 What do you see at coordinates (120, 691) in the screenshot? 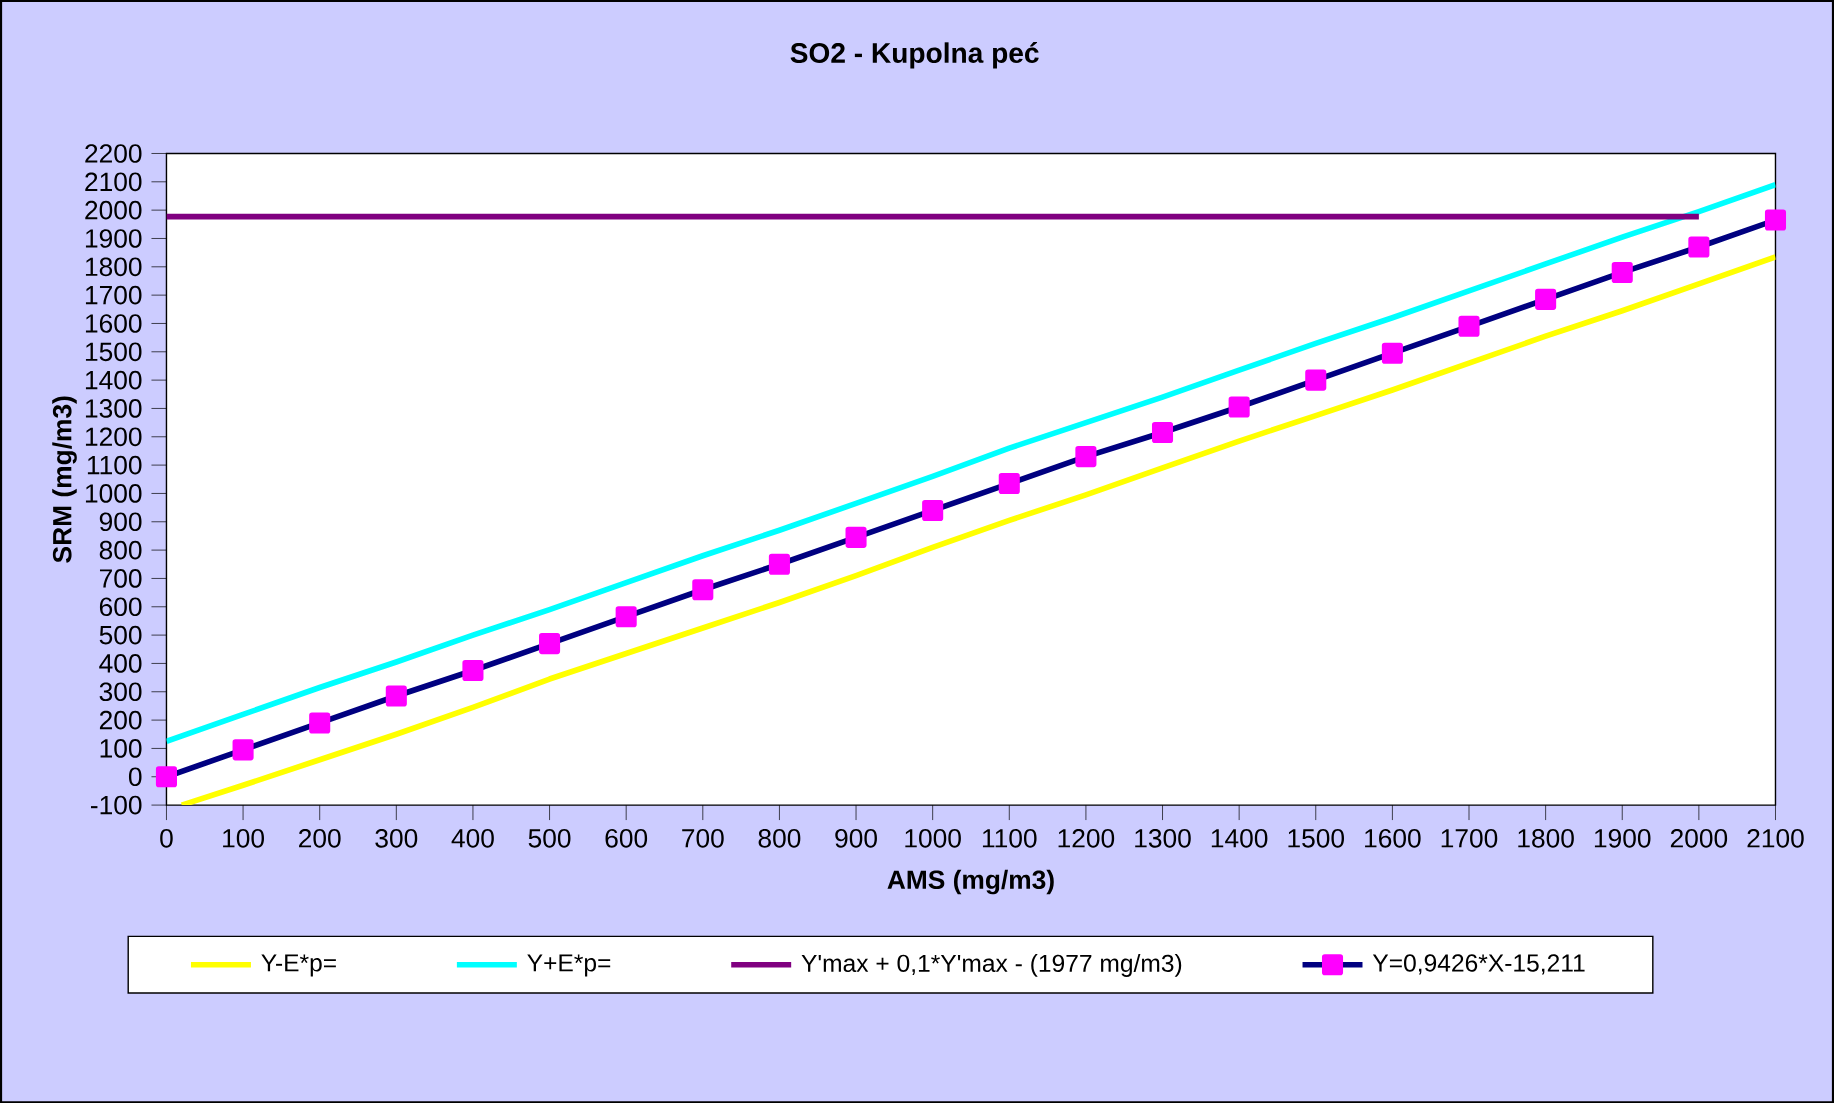
I see `y-tick-label: 300` at bounding box center [120, 691].